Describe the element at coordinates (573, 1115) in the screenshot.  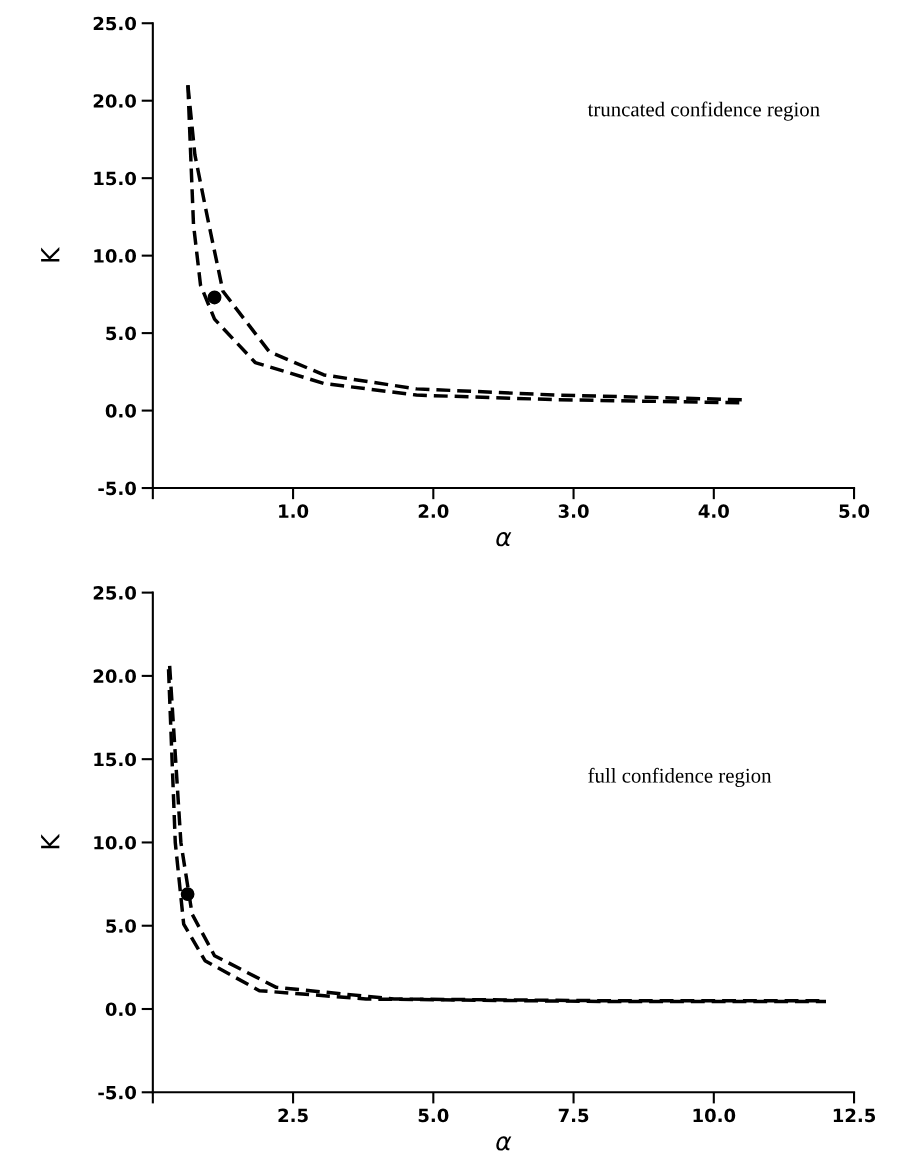
I see `x-tick-label: 7.5` at that location.